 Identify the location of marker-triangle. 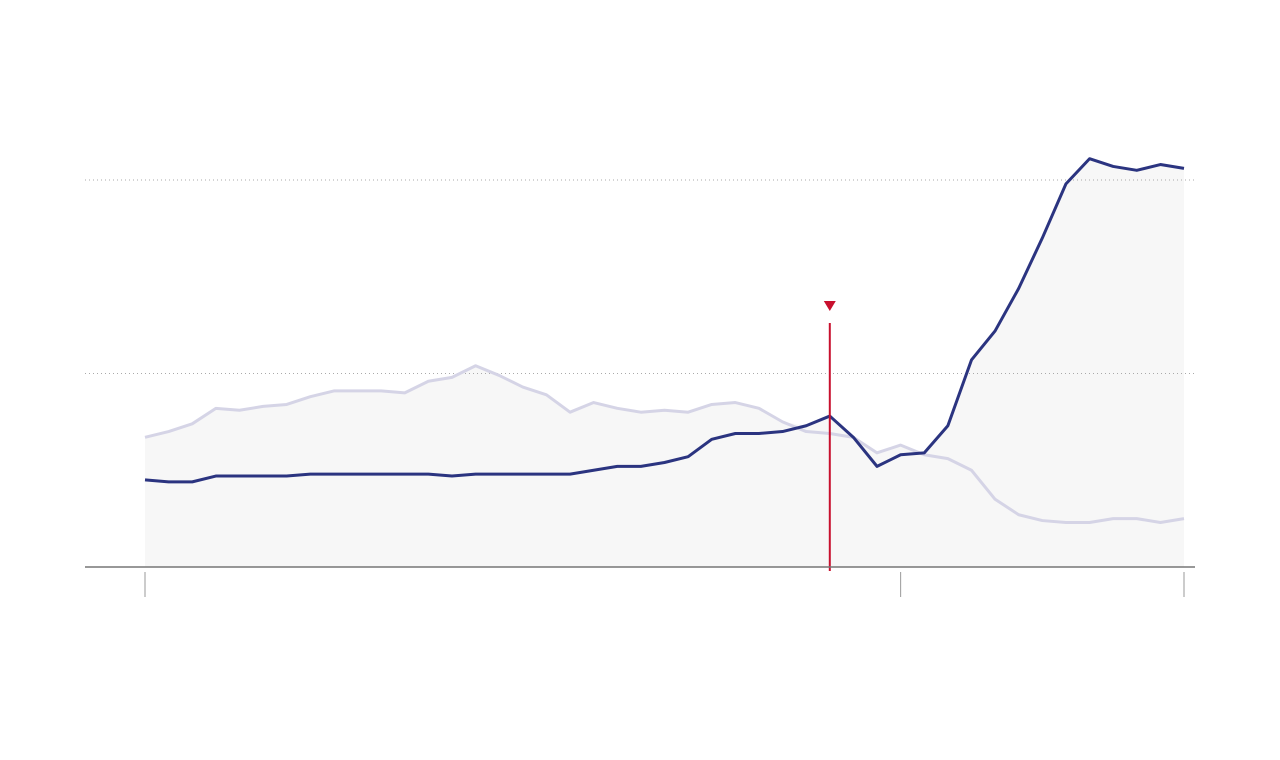
(829, 306).